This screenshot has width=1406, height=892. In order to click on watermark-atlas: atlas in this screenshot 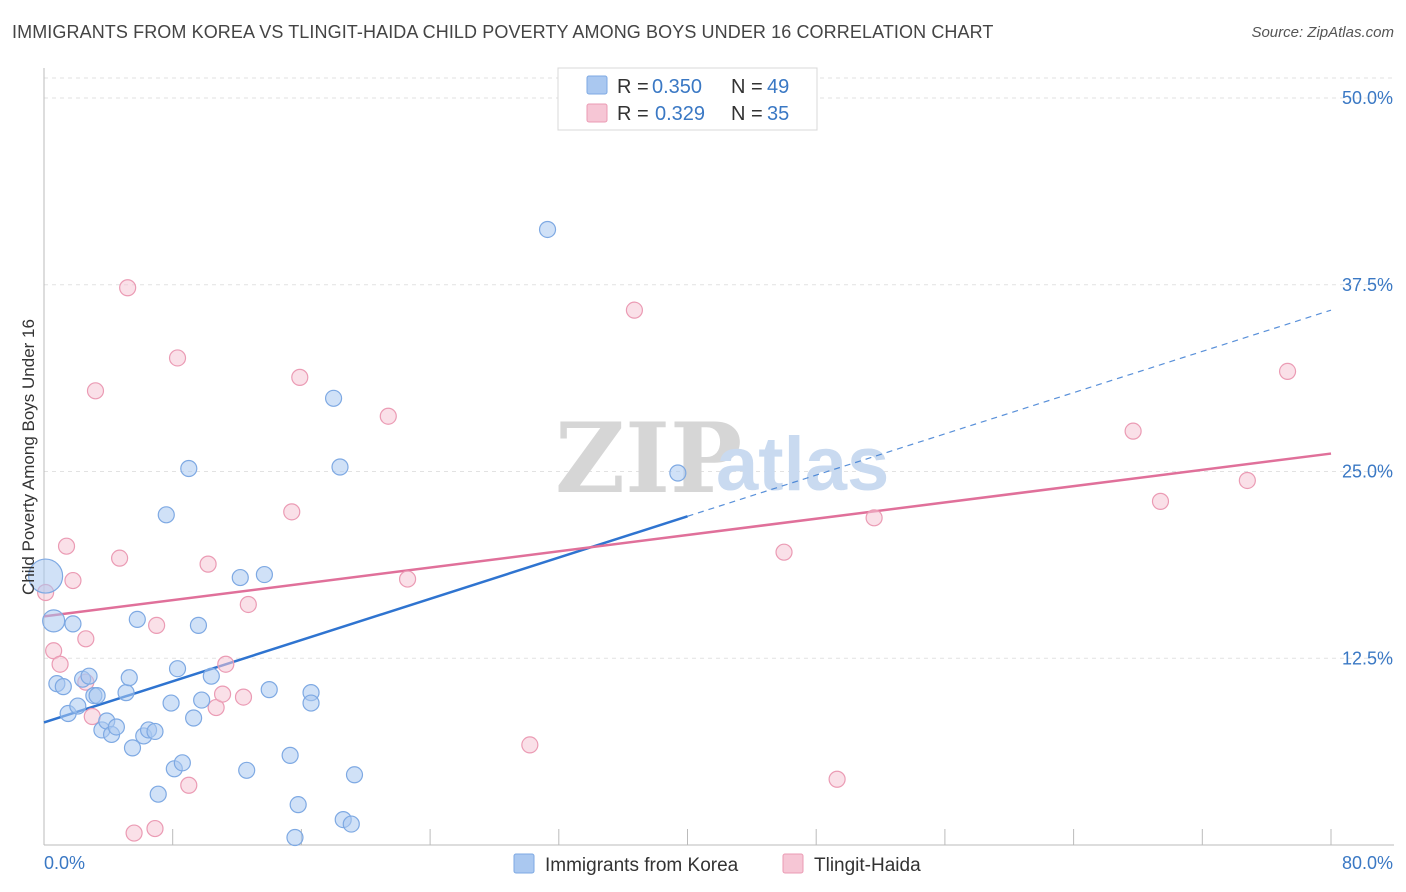, I will do `click(802, 464)`.